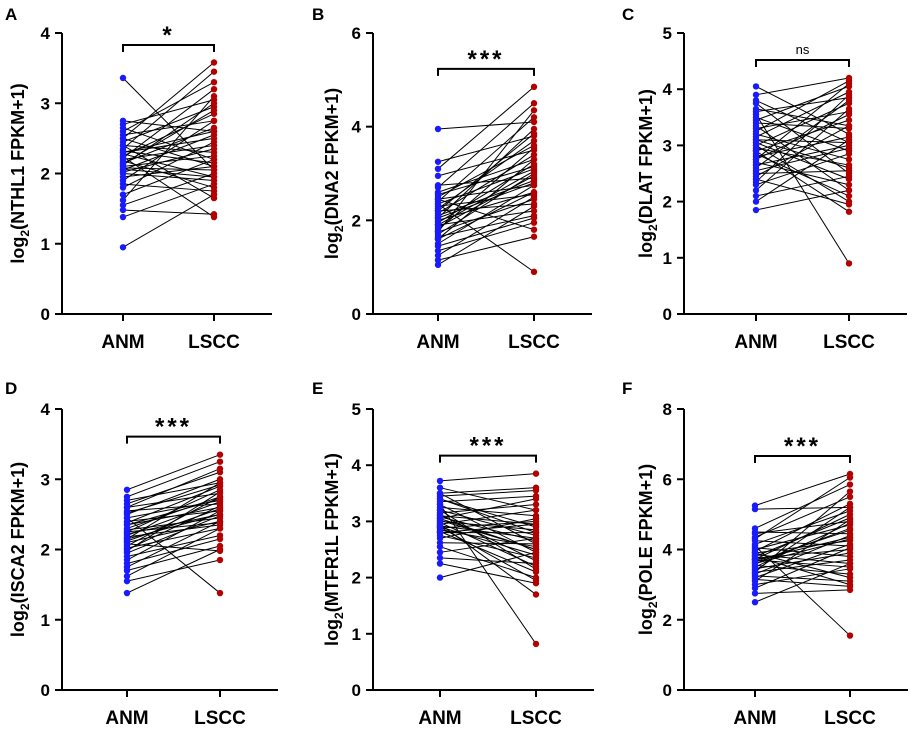 The image size is (920, 730). What do you see at coordinates (628, 14) in the screenshot?
I see `panel-letter: C` at bounding box center [628, 14].